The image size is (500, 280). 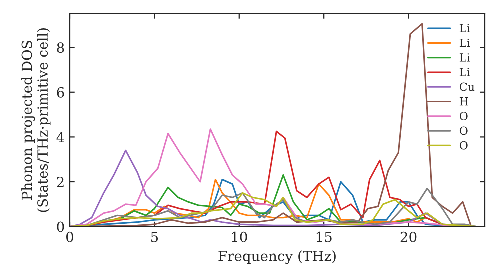 I want to click on x-tick-label: 20, so click(x=408, y=237).